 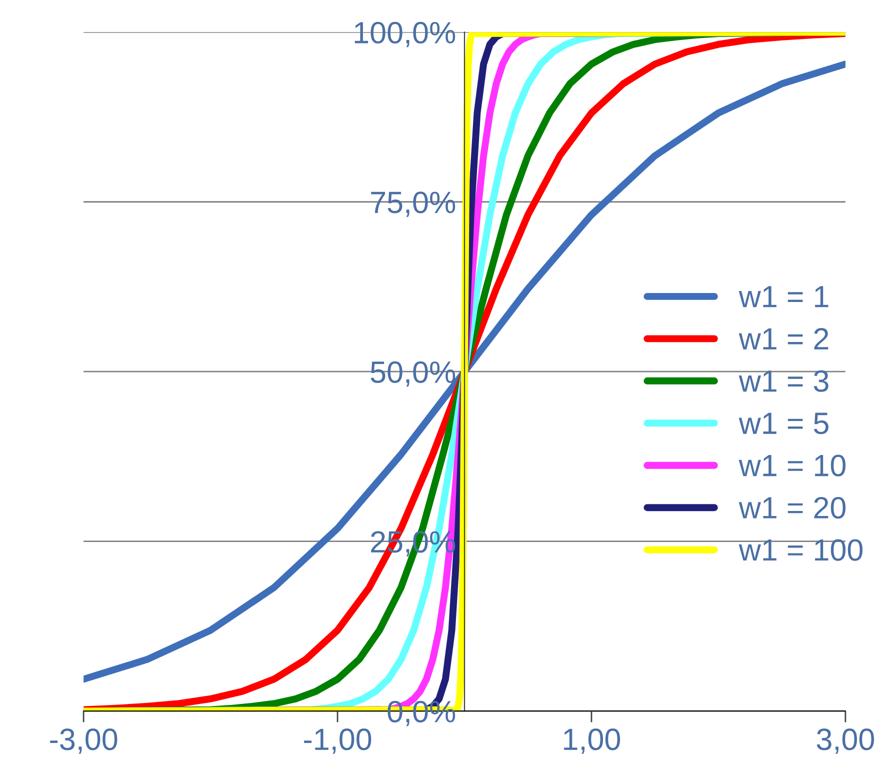 I want to click on legend-label: w1 = 2, so click(x=783, y=339).